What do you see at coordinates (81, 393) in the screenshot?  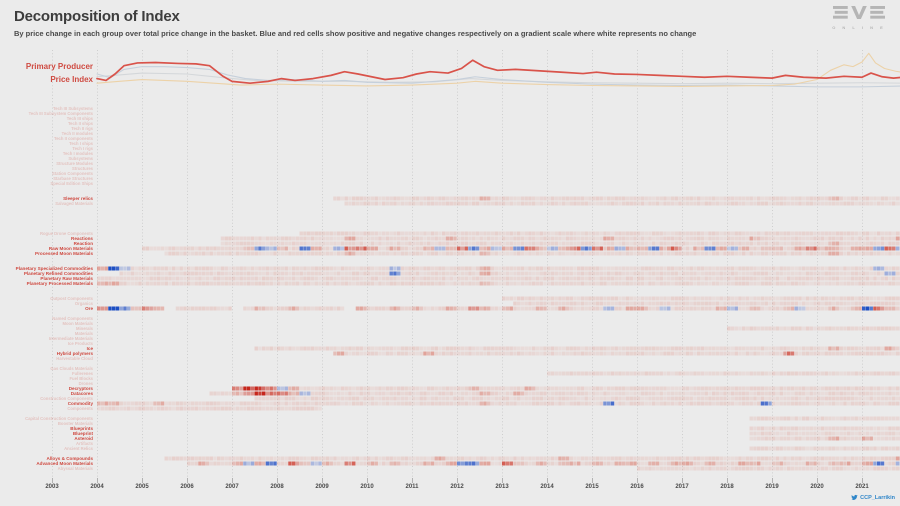 I see `row-label: Datacores` at bounding box center [81, 393].